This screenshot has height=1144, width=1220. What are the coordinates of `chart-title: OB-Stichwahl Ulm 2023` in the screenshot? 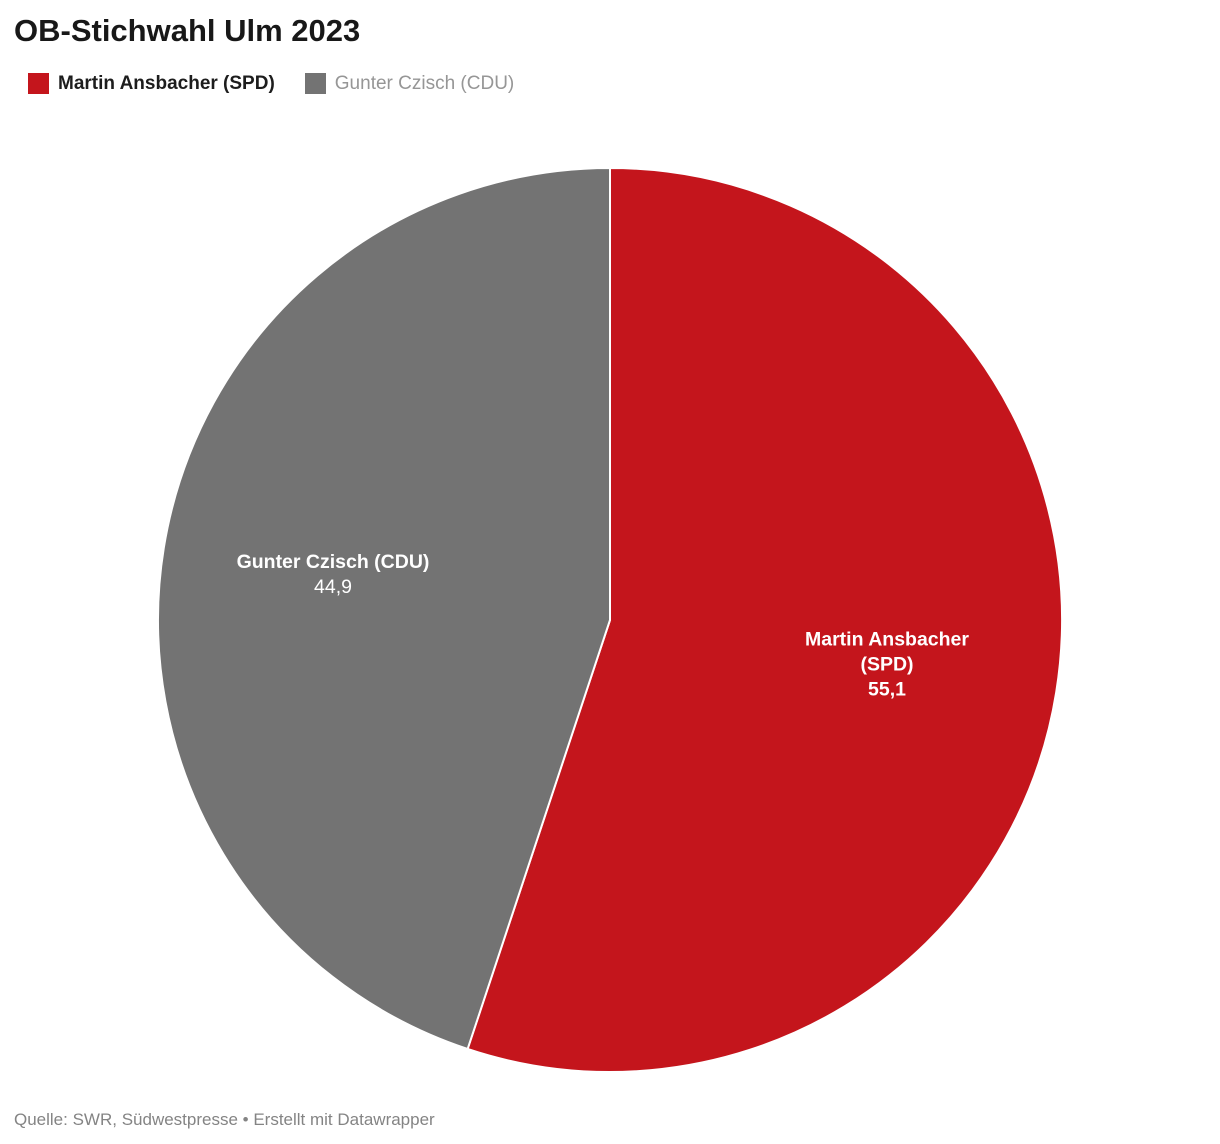 It's located at (187, 30).